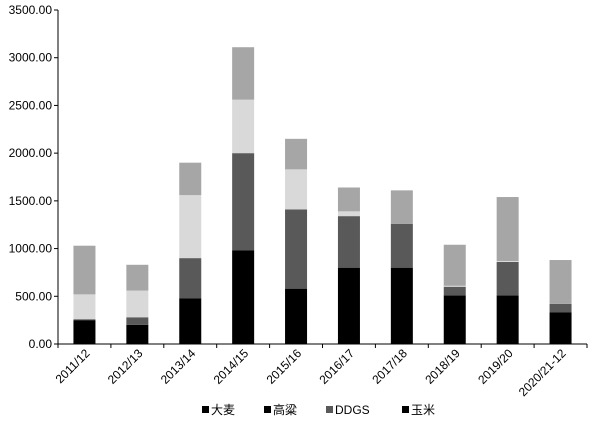  Describe the element at coordinates (178, 366) in the screenshot. I see `x-tick-label: 2013/14` at that location.